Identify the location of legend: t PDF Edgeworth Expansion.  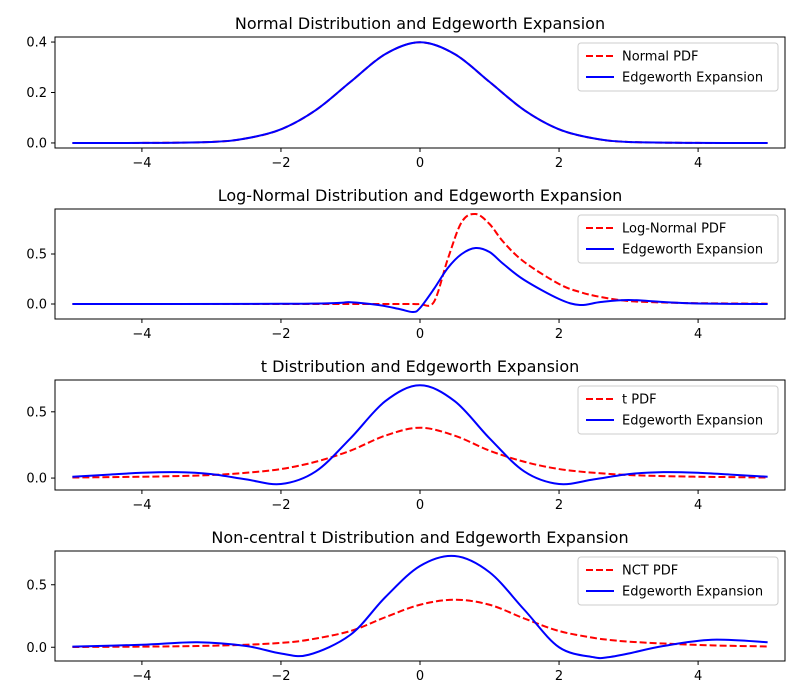
(678, 410).